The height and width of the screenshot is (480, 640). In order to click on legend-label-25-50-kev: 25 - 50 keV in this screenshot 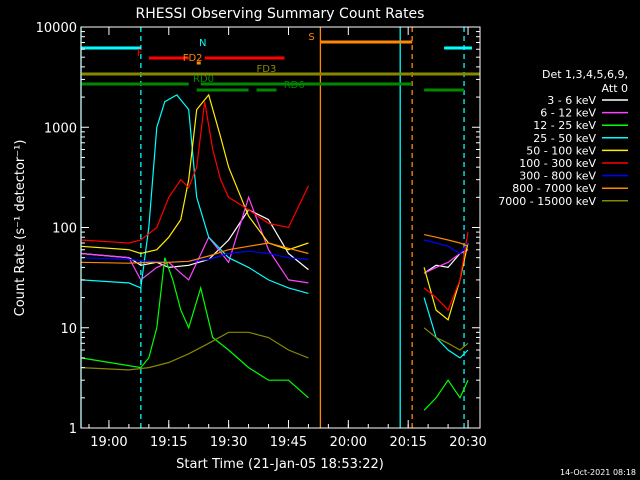, I will do `click(564, 138)`.